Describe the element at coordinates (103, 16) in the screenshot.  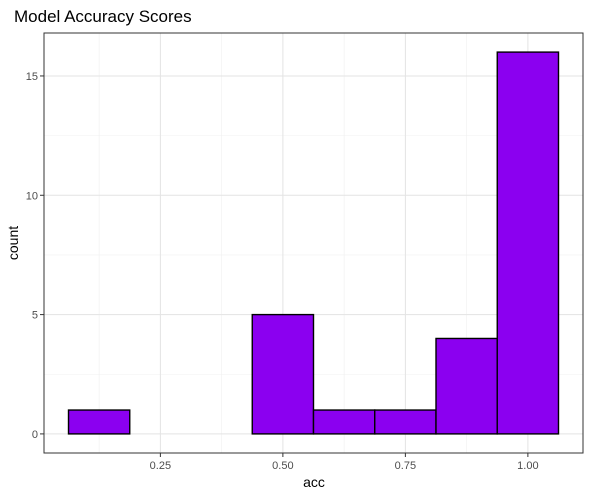
I see `chart-title: Model Accuracy Scores` at that location.